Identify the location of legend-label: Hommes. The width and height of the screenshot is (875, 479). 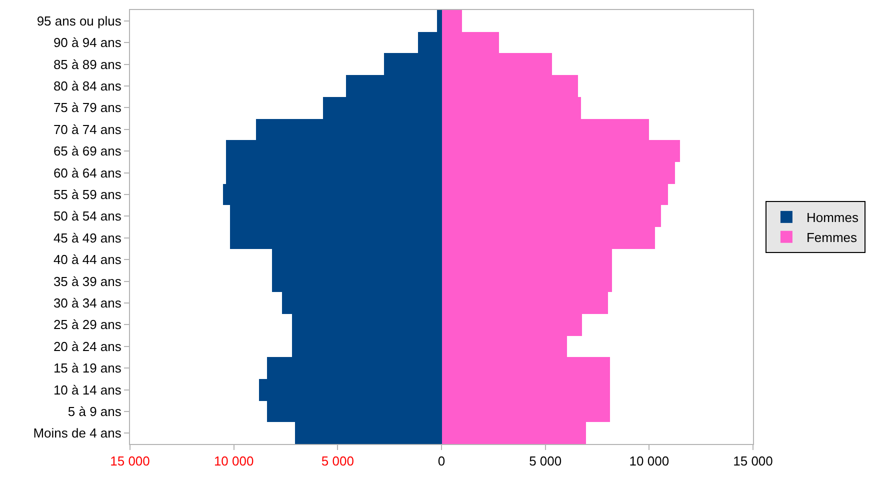
(832, 218).